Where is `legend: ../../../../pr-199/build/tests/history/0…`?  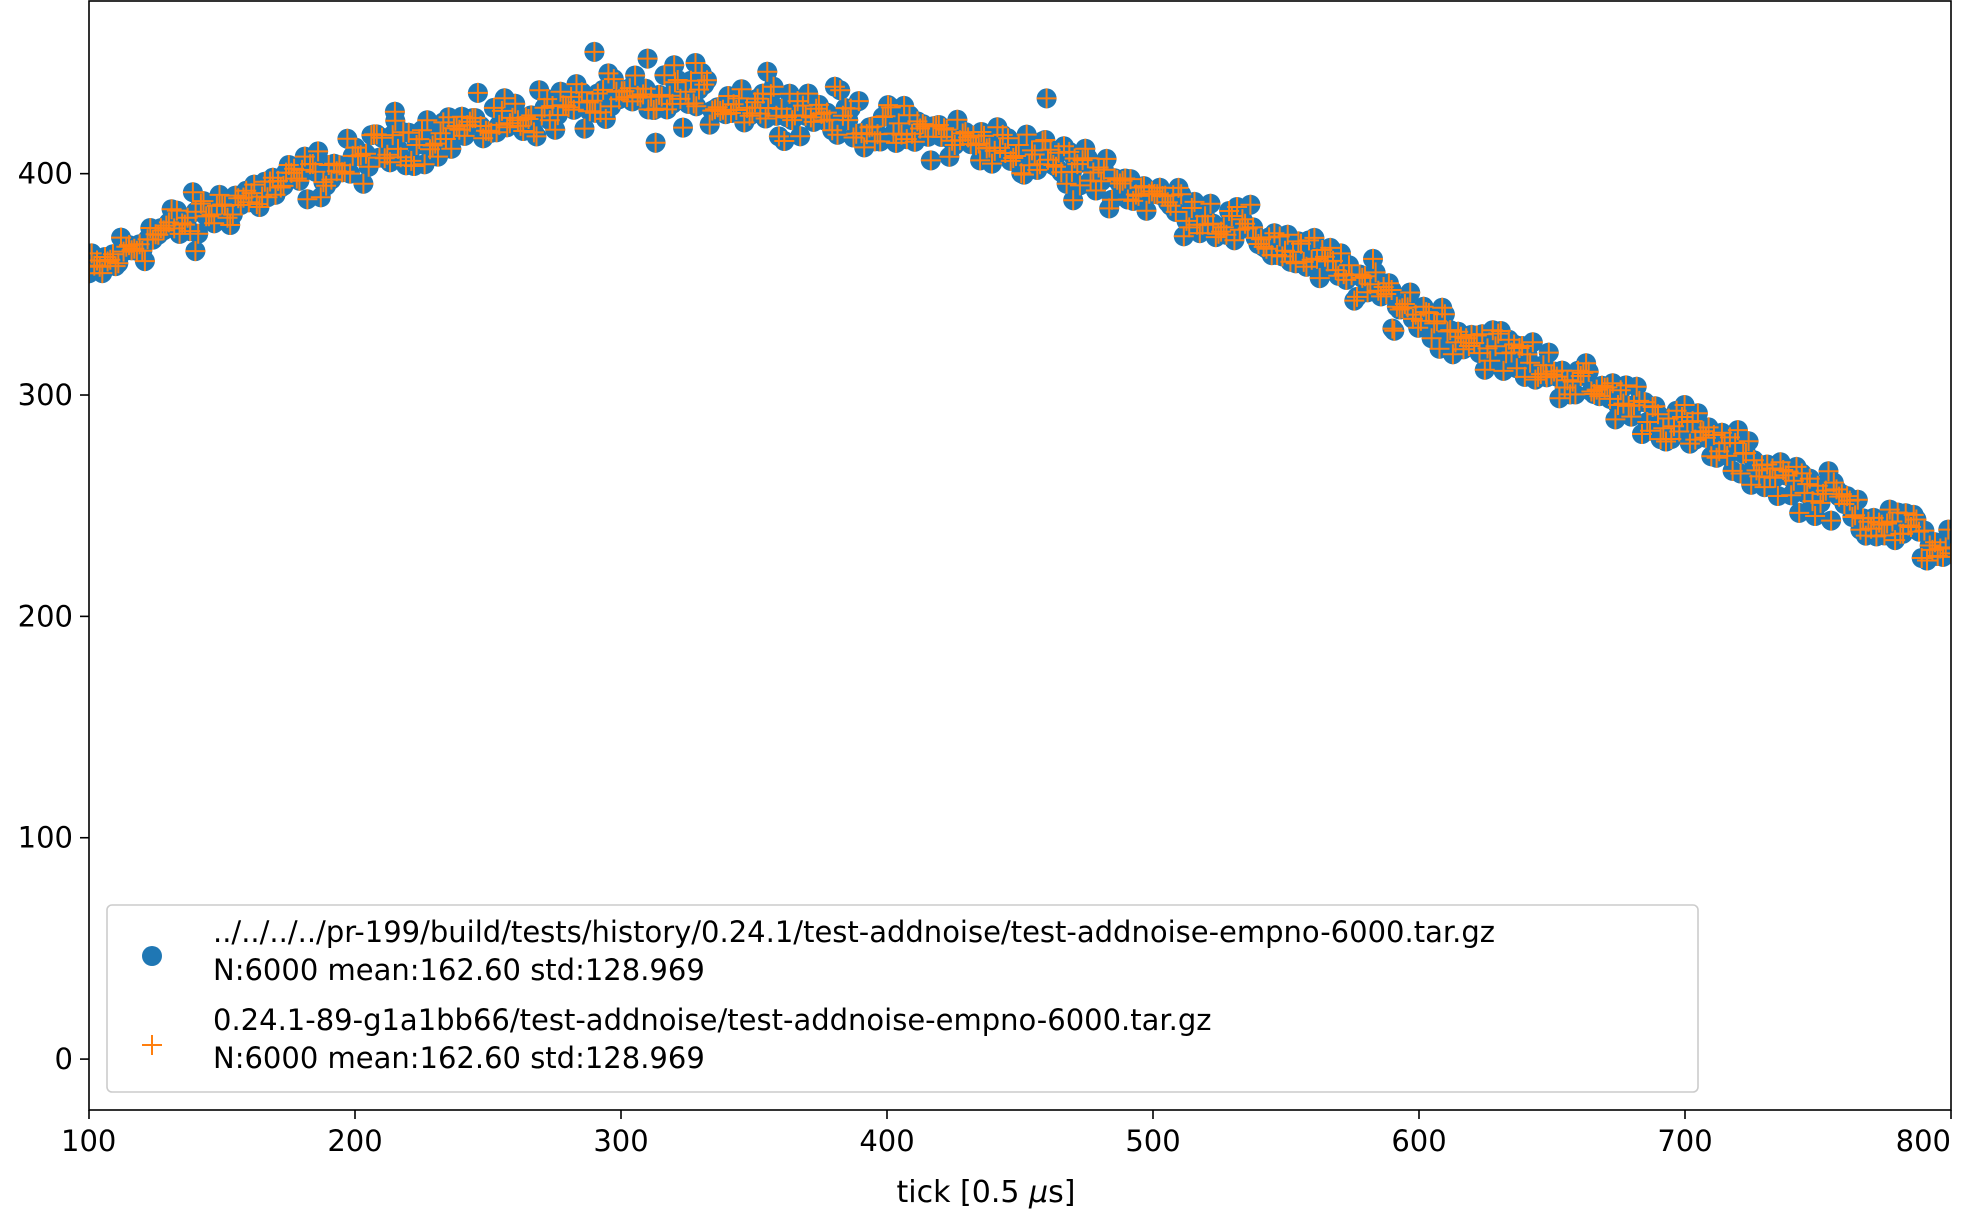 legend: ../../../../pr-199/build/tests/history/0… is located at coordinates (902, 998).